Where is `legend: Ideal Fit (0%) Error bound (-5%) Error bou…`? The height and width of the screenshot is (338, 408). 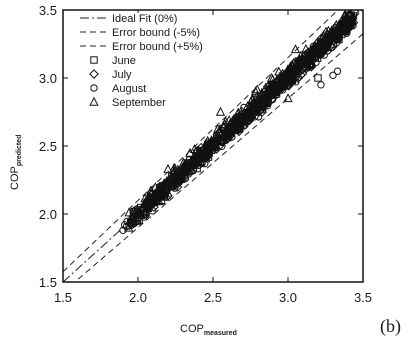 legend: Ideal Fit (0%) Error bound (-5%) Error bou… is located at coordinates (138, 68).